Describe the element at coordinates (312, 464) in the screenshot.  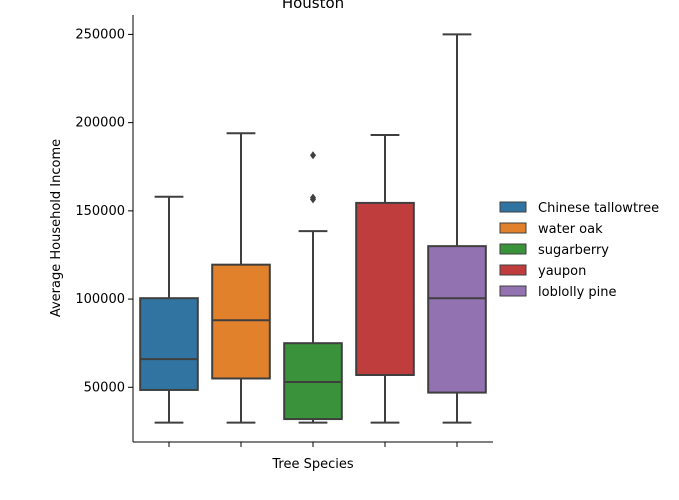
I see `x-axis-label: Tree Species` at that location.